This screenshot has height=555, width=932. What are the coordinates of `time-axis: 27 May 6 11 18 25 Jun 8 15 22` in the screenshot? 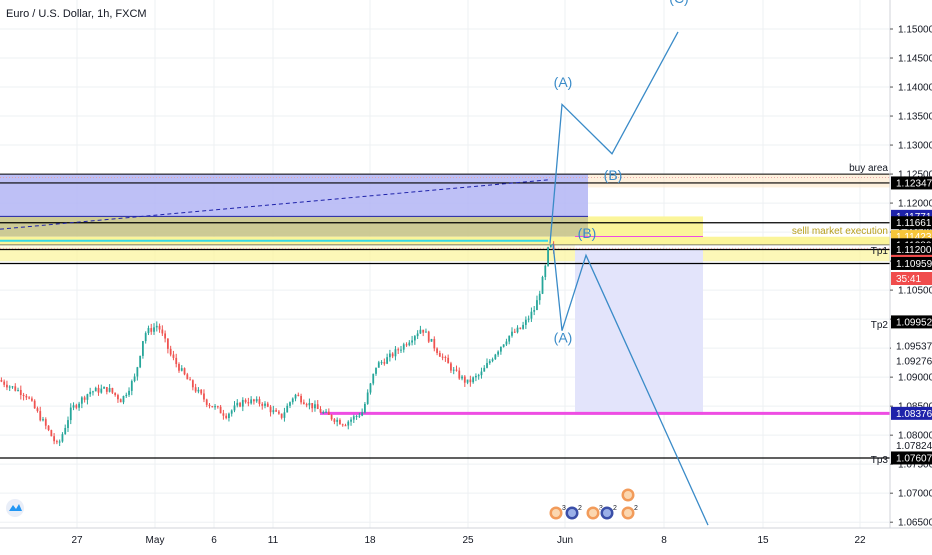 It's located at (466, 536).